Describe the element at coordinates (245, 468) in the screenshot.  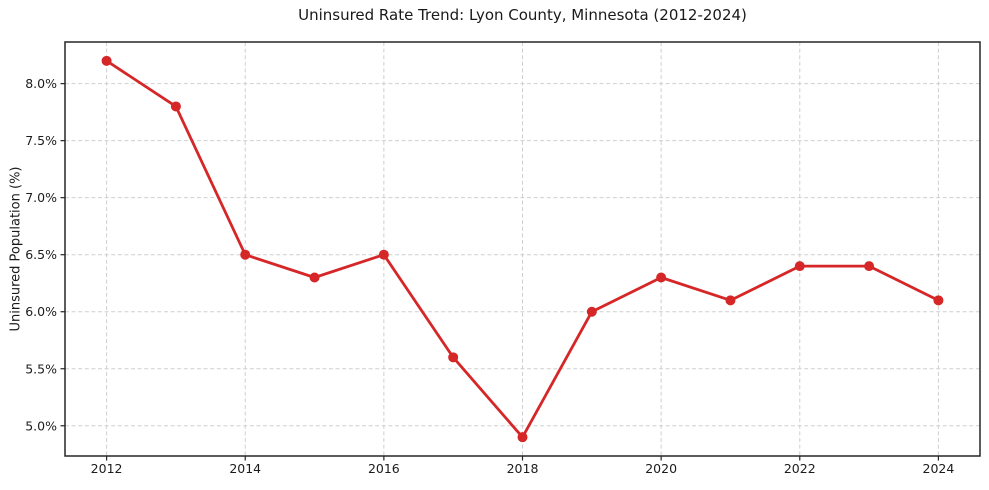
I see `x-tick-label: 2014` at that location.